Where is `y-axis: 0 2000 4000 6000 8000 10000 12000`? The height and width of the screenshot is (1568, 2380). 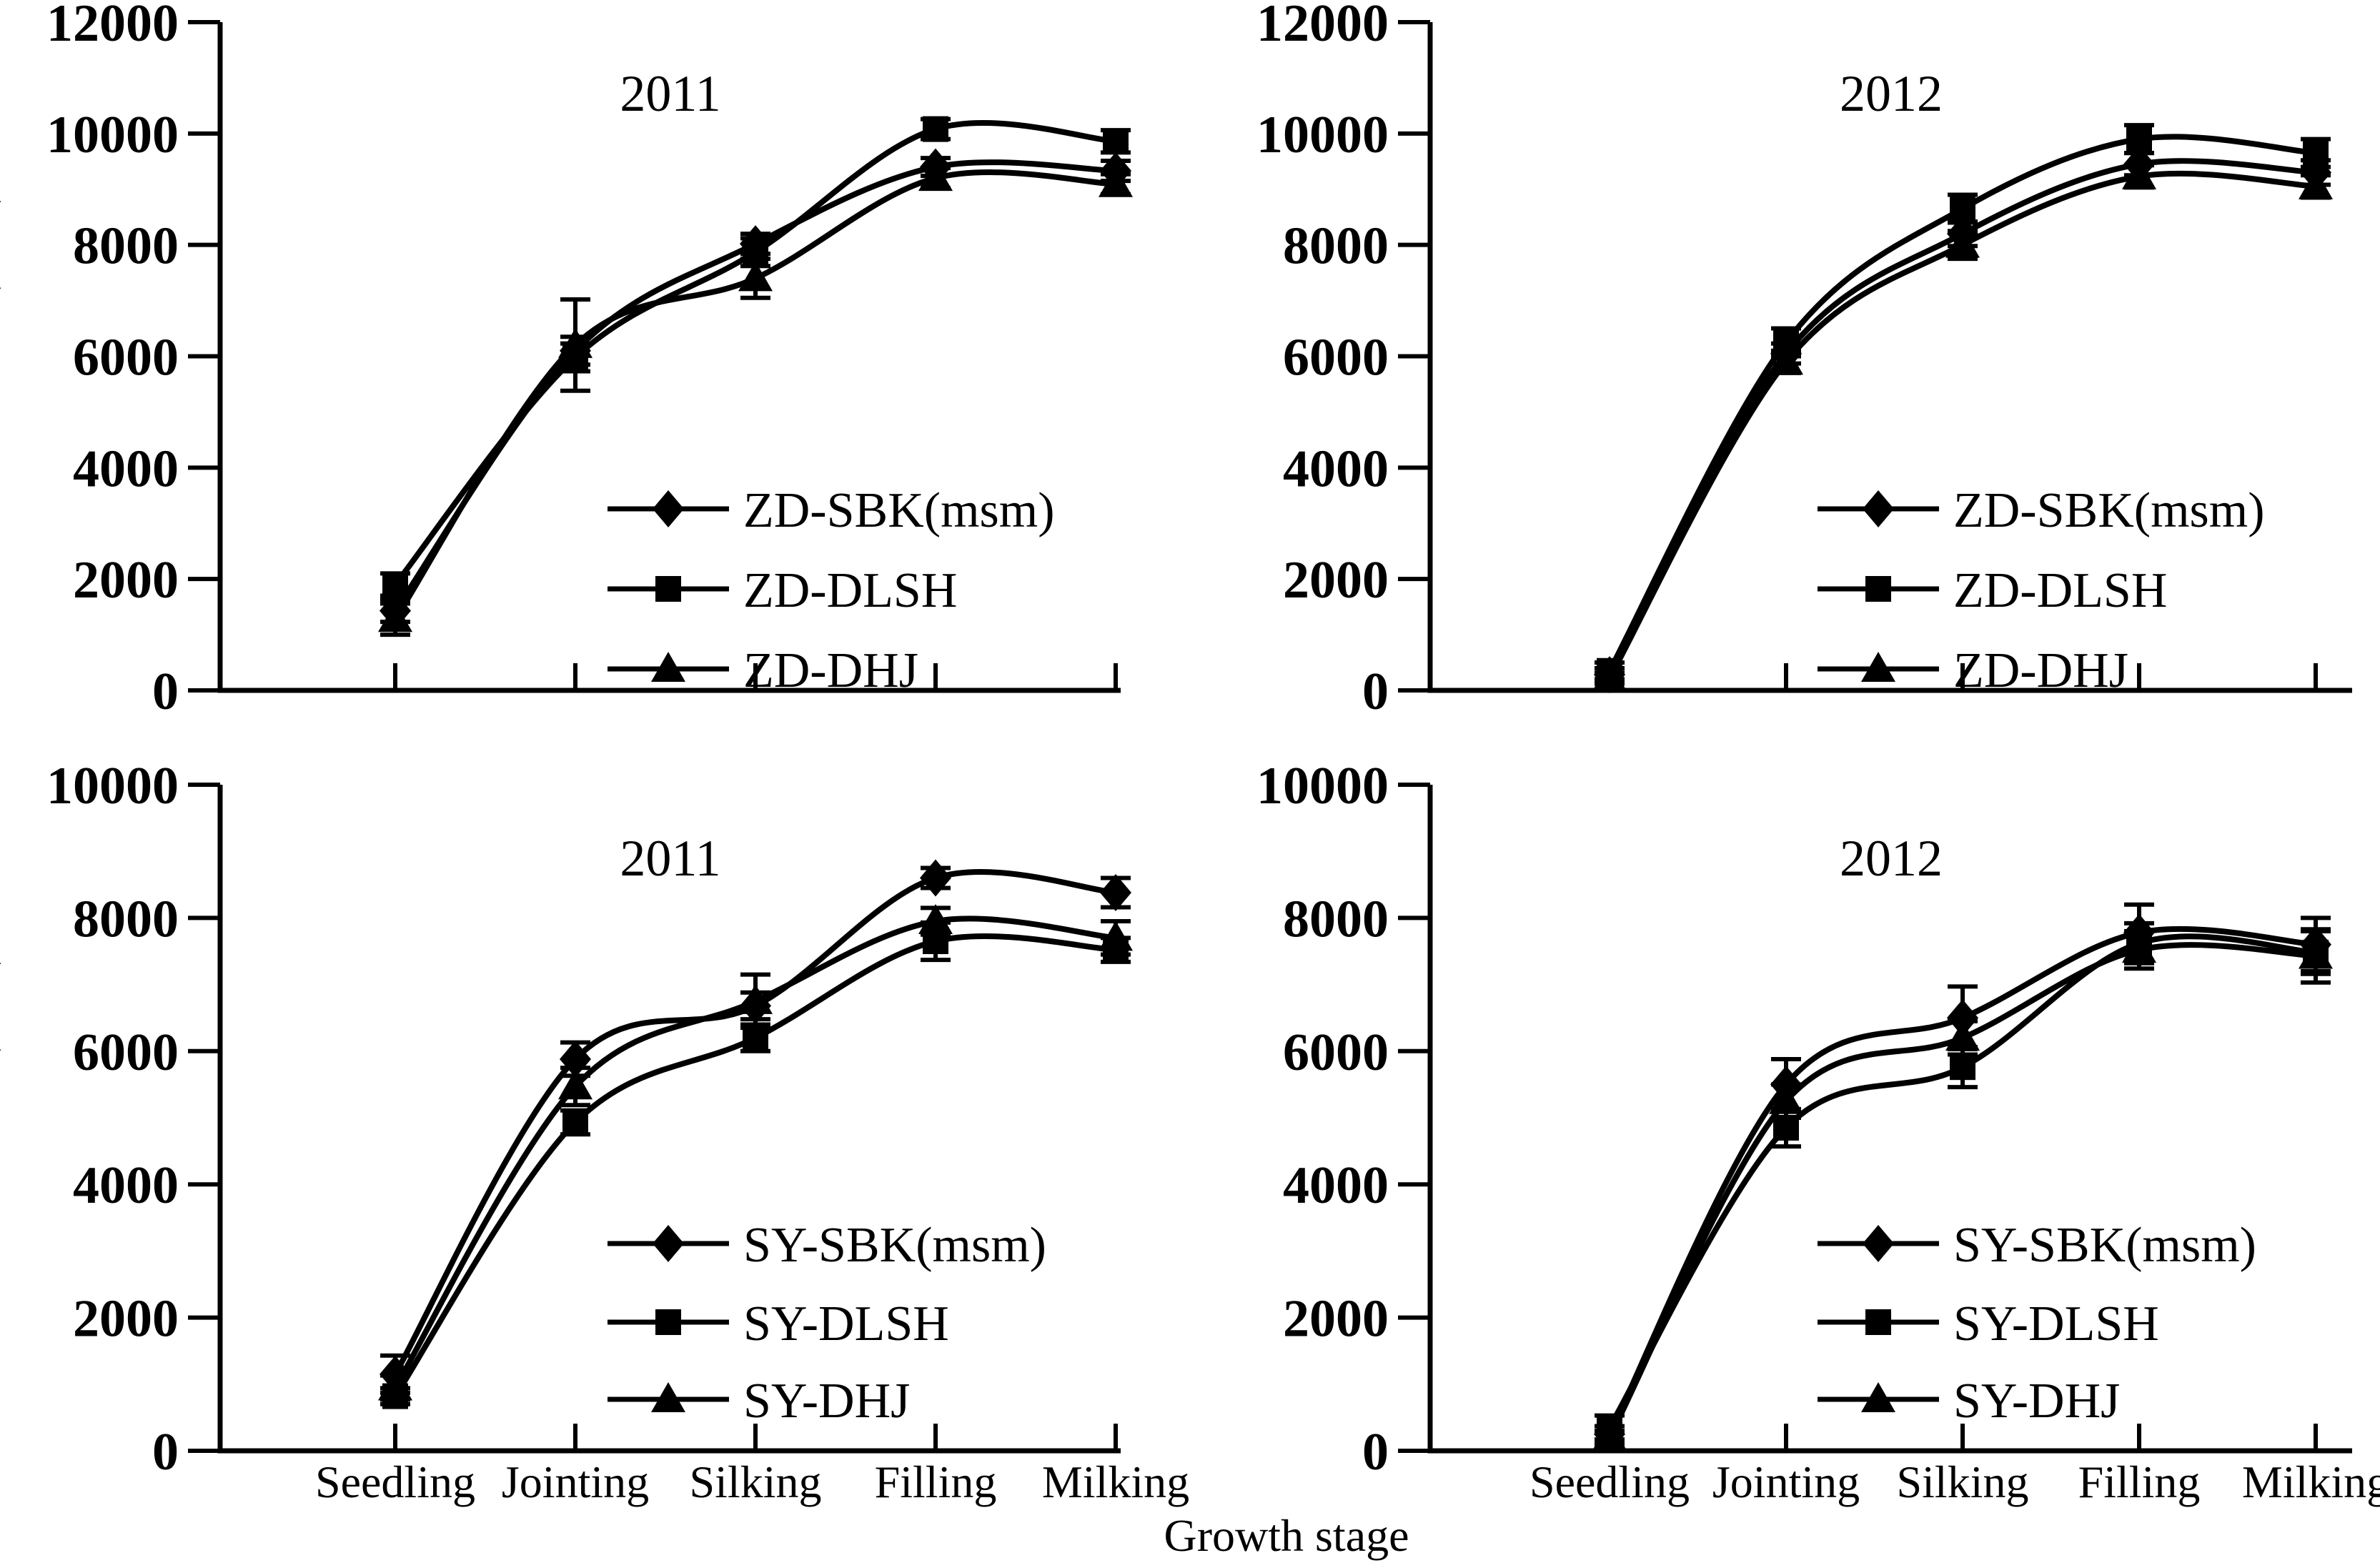
y-axis: 0 2000 4000 6000 8000 10000 12000 is located at coordinates (133, 360).